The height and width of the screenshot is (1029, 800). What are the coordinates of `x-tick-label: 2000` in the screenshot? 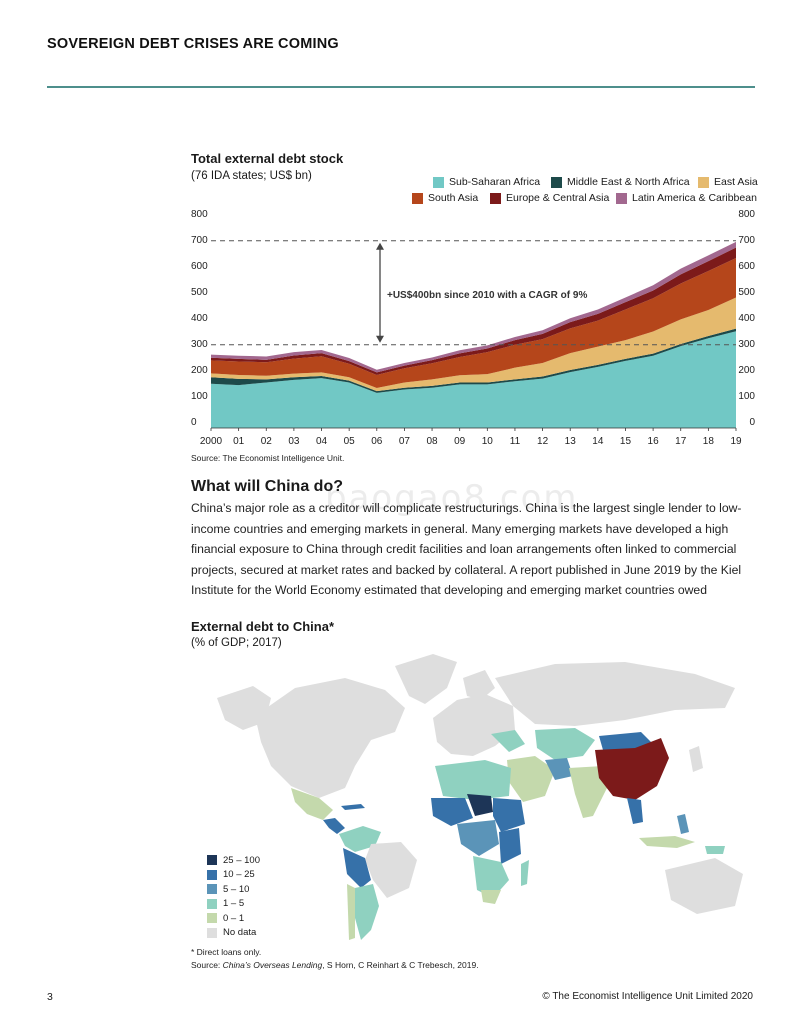 It's located at (211, 441).